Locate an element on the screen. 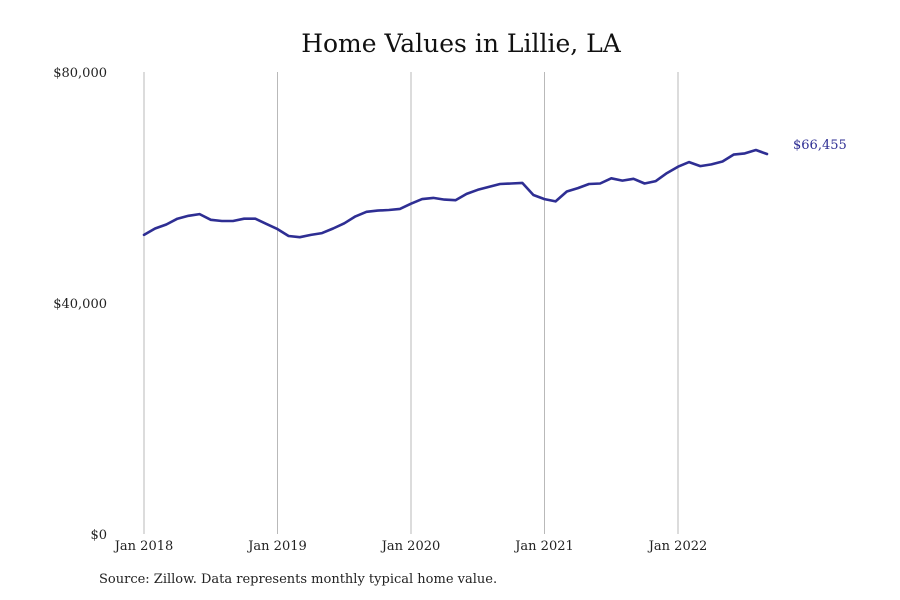  x-tick-label: Jan 2021 is located at coordinates (543, 546).